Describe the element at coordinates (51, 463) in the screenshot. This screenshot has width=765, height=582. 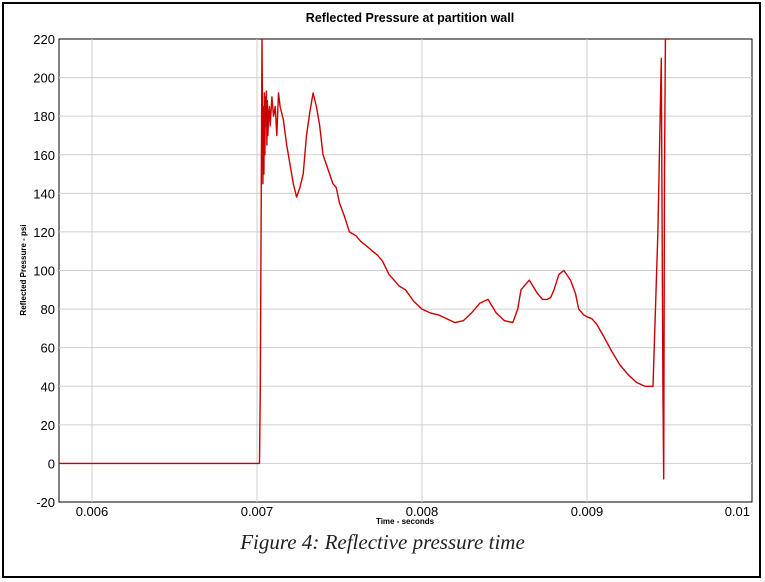
I see `y-tick-label: 0` at that location.